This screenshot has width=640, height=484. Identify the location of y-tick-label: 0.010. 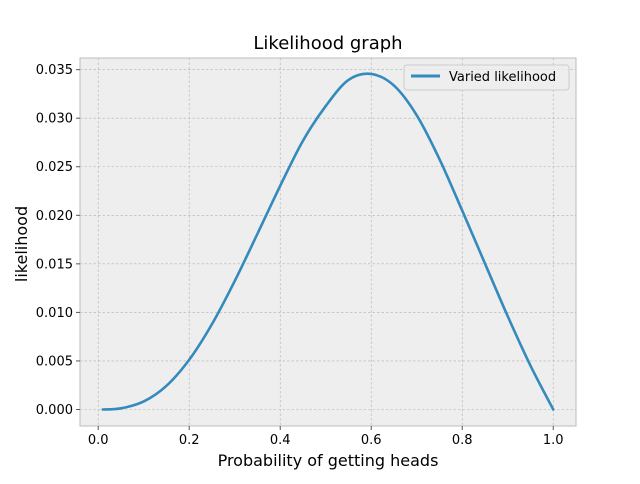
(54, 313).